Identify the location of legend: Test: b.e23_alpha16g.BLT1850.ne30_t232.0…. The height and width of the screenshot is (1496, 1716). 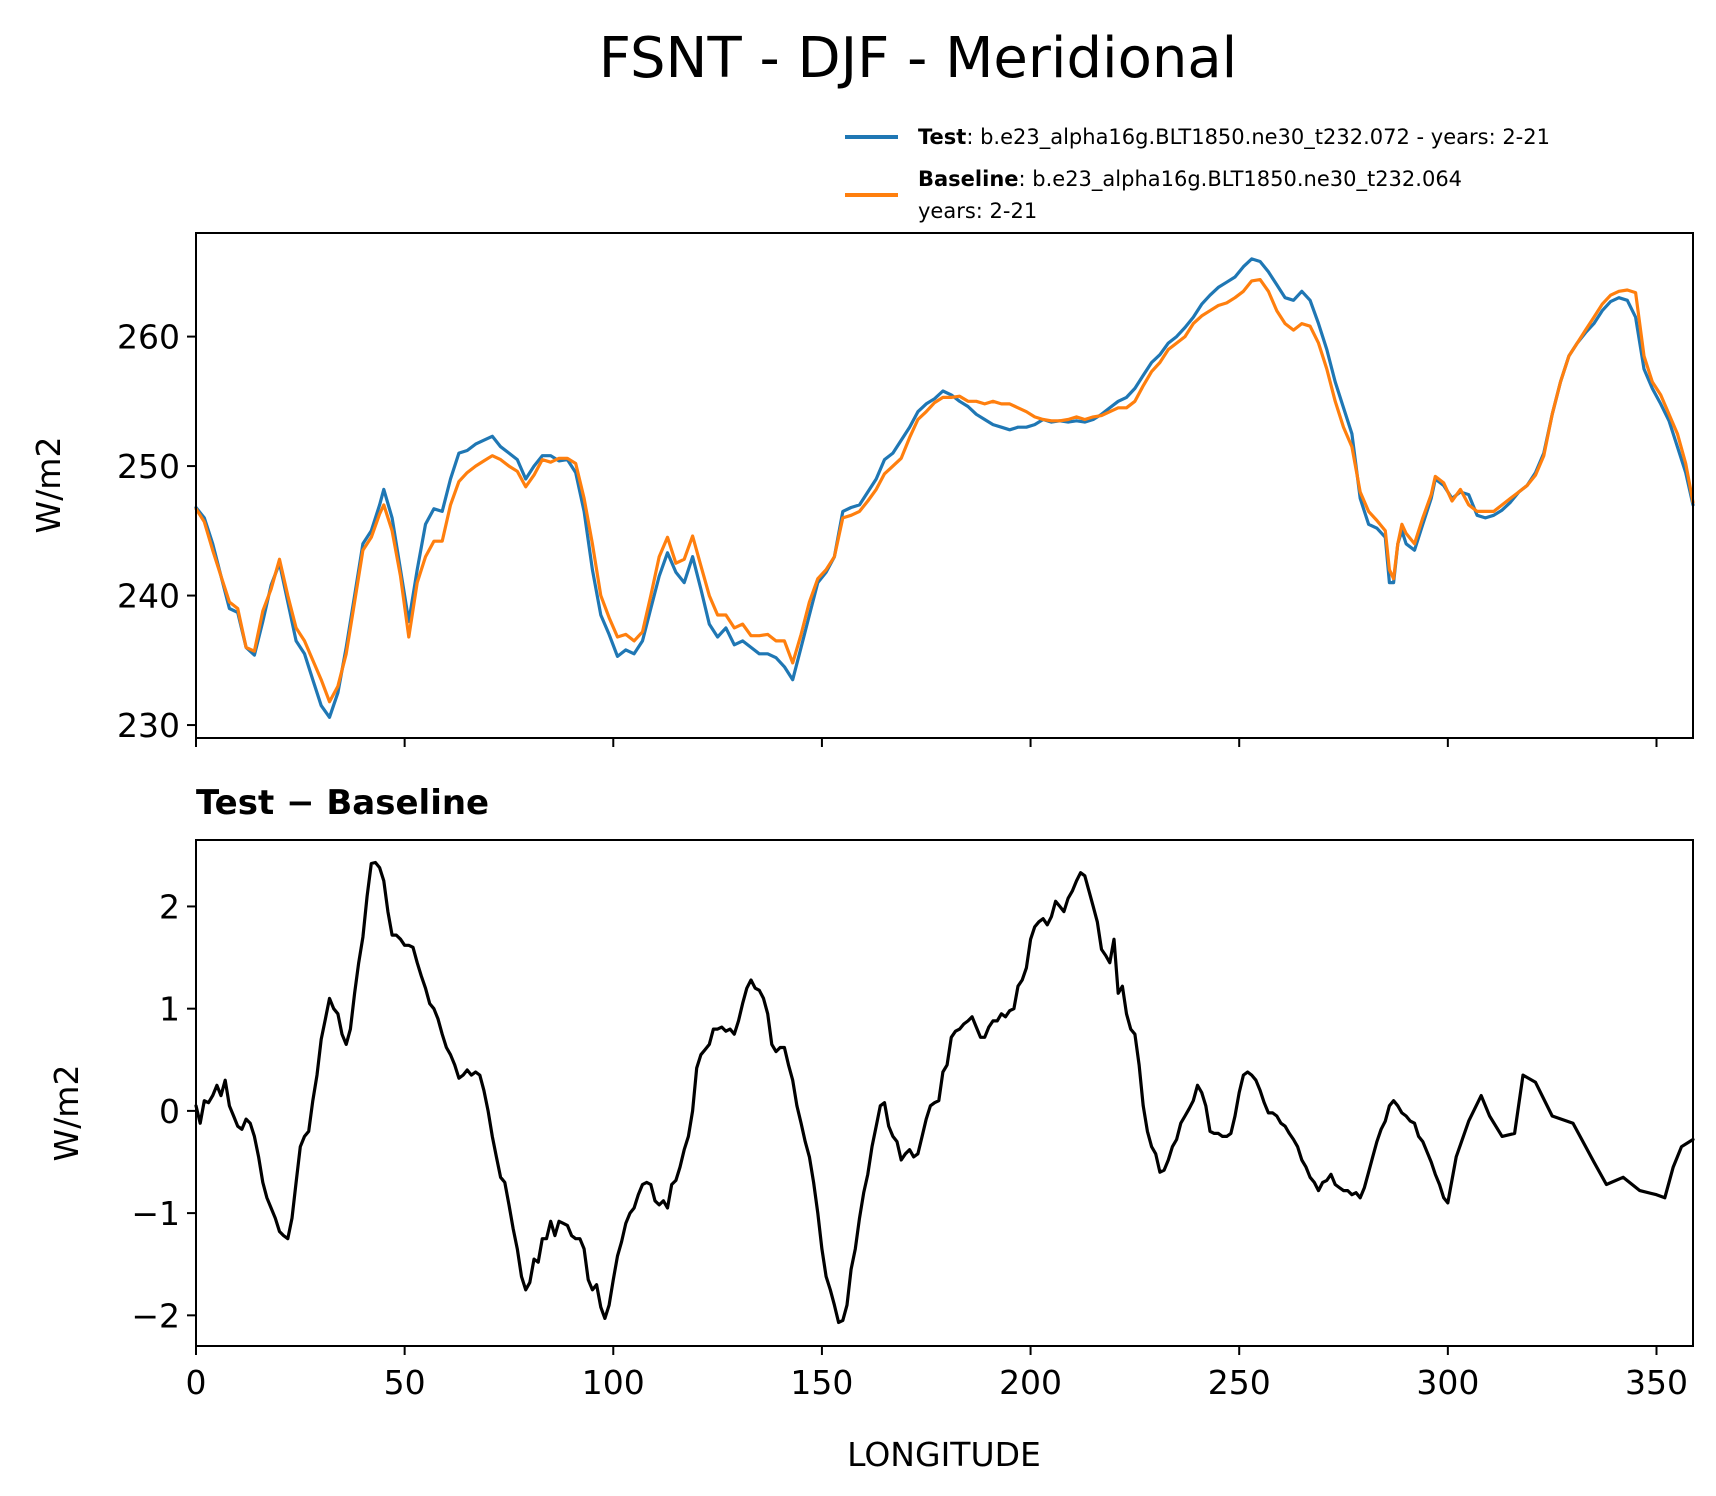
(1197, 174).